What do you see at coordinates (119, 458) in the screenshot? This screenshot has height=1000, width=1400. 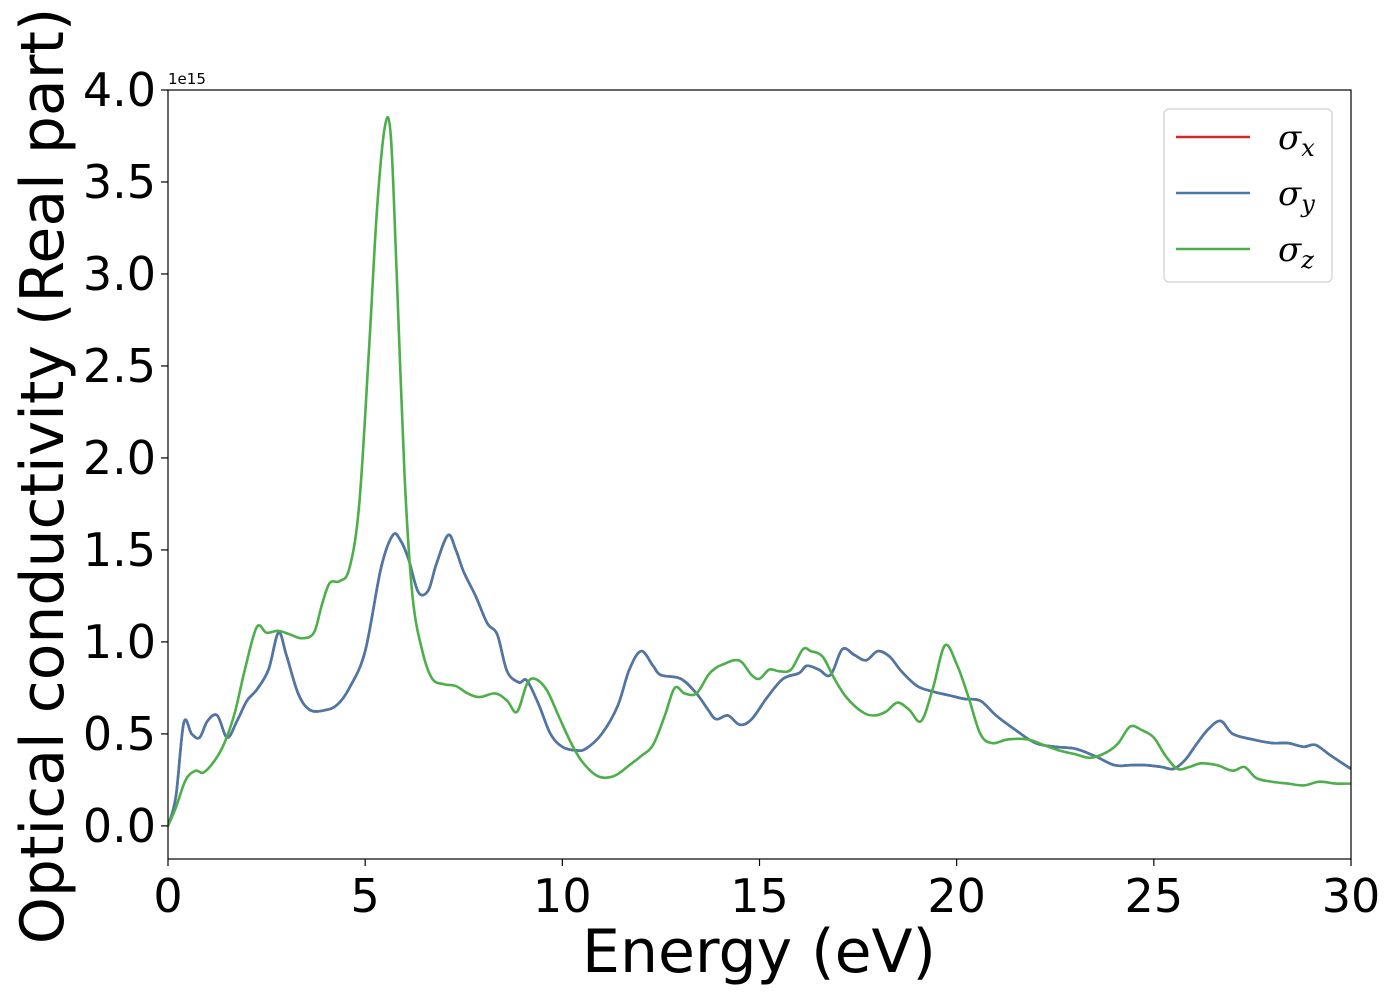 I see `y-tick-label: 2.0` at bounding box center [119, 458].